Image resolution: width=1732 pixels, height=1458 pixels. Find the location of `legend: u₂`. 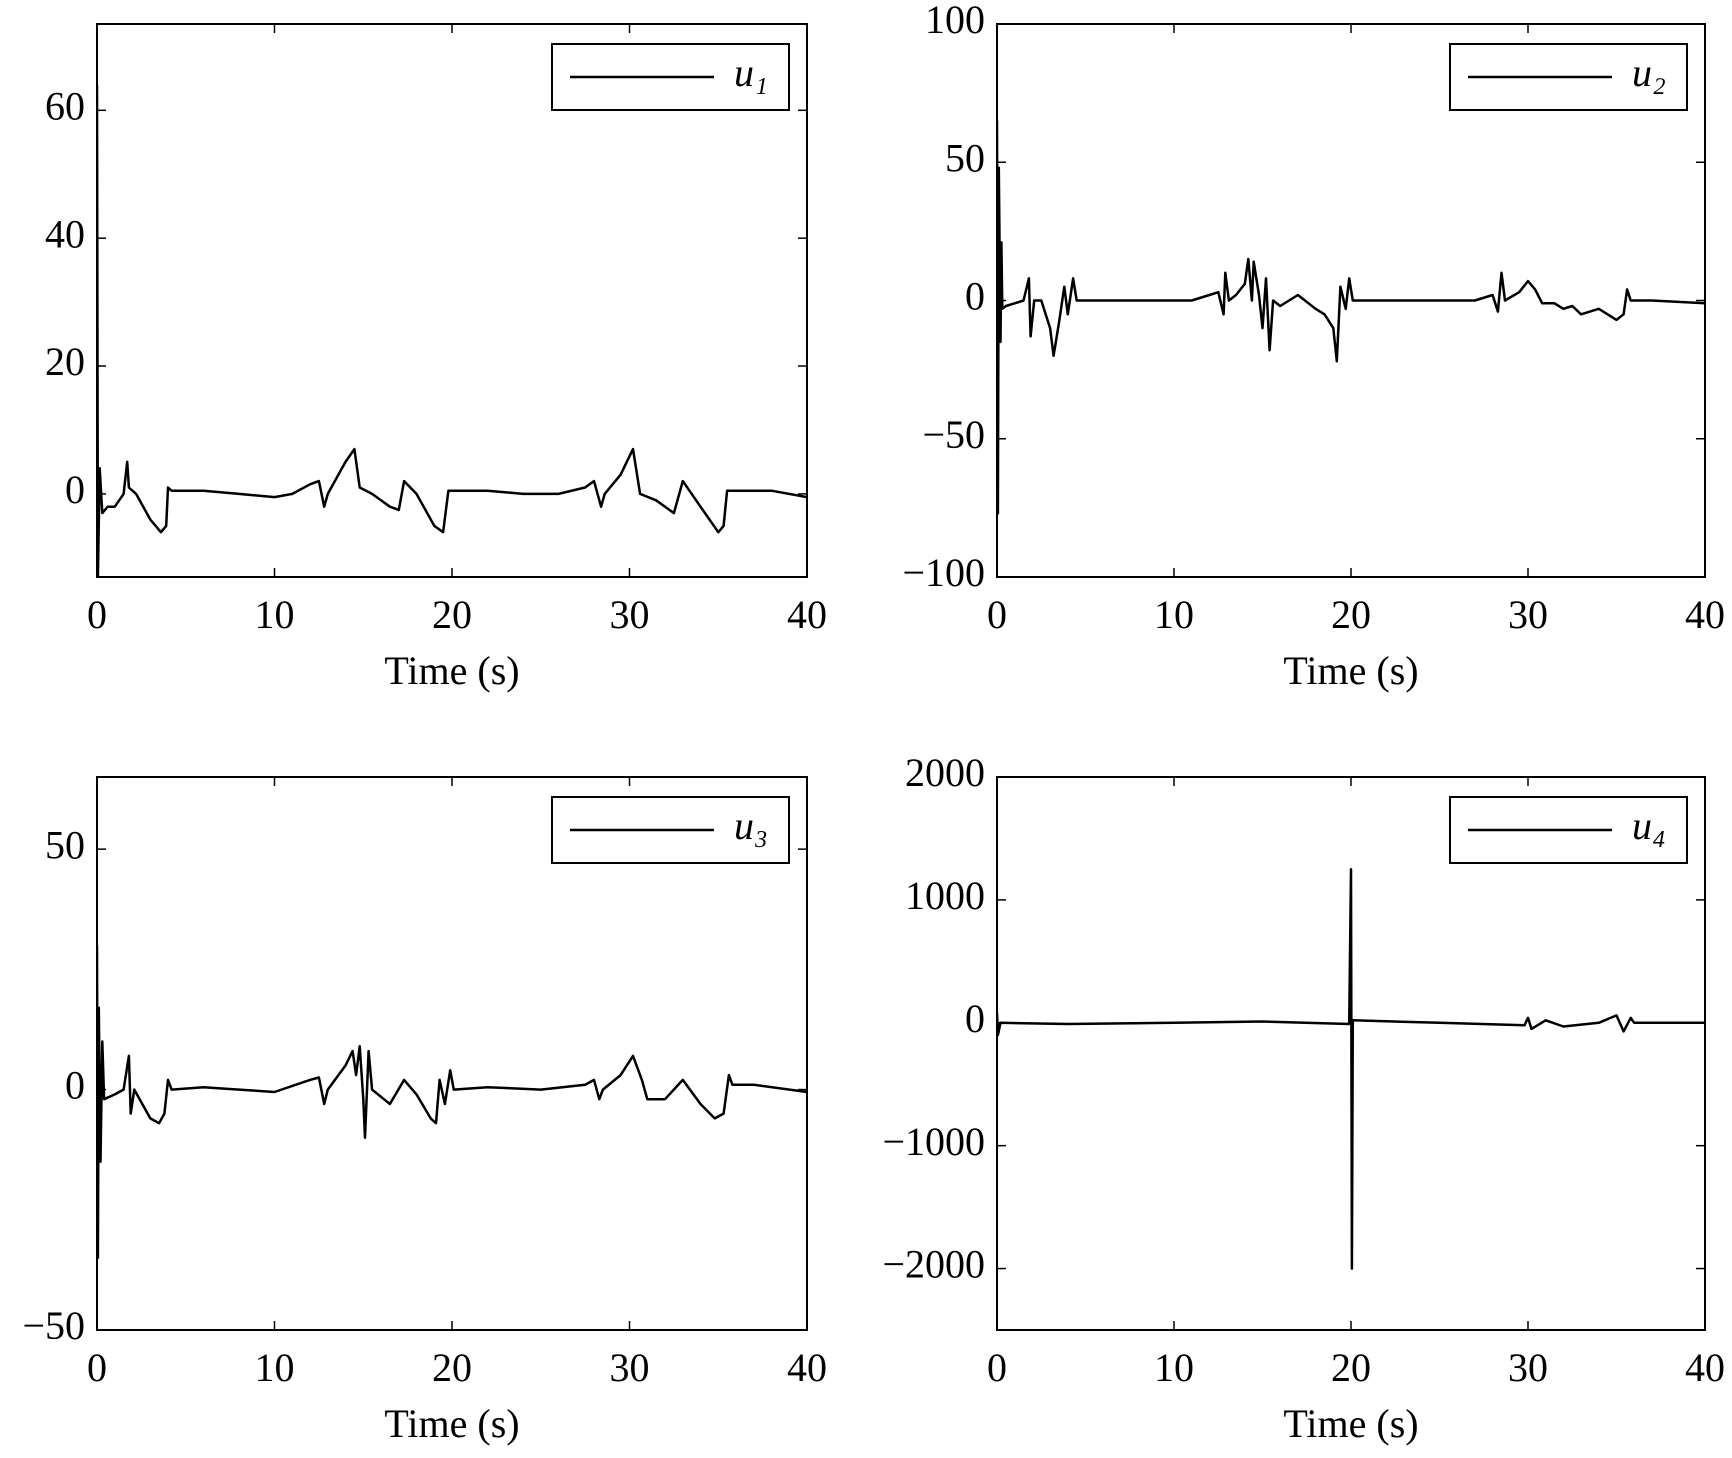

legend: u₂ is located at coordinates (1568, 77).